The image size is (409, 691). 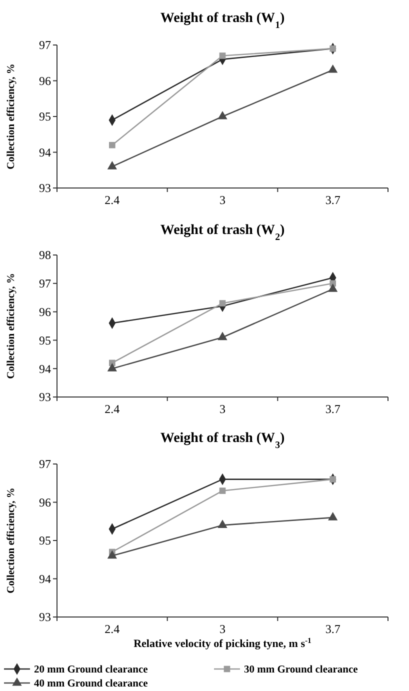 I want to click on legend-label: 30 mm Ground clearance, so click(x=301, y=670).